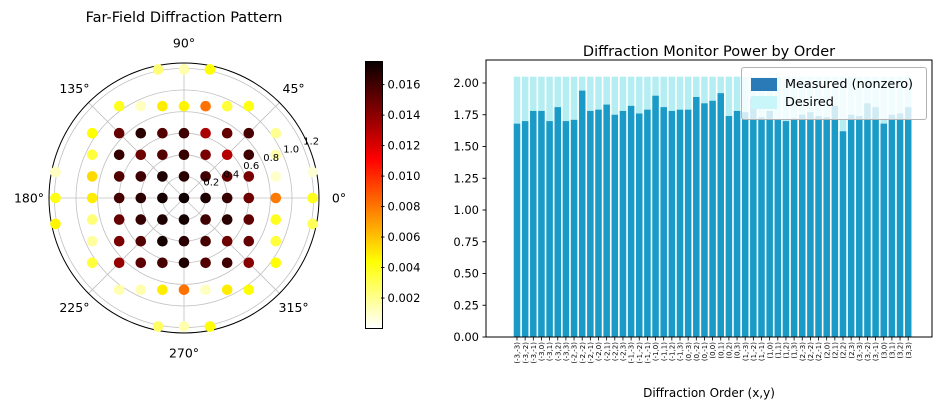 The height and width of the screenshot is (411, 940). What do you see at coordinates (404, 176) in the screenshot?
I see `colorbar-tick-label: 0.010` at bounding box center [404, 176].